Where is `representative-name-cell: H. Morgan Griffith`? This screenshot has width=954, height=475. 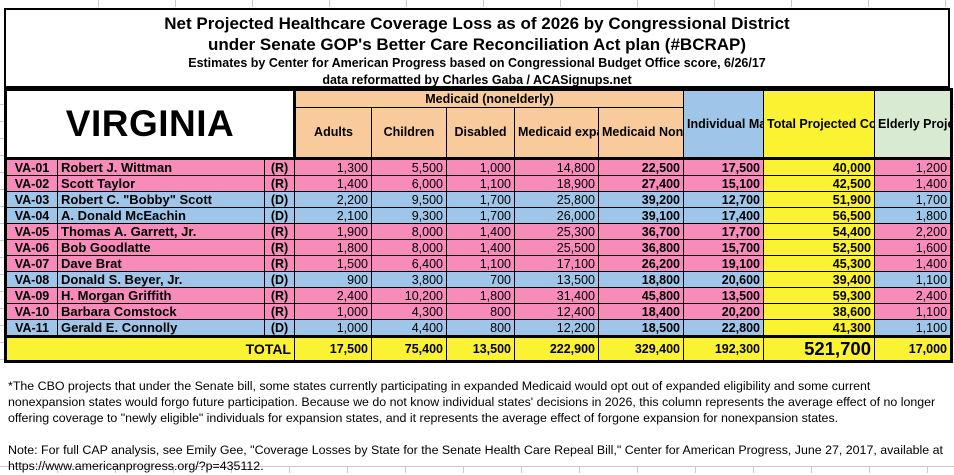 representative-name-cell: H. Morgan Griffith is located at coordinates (161, 295).